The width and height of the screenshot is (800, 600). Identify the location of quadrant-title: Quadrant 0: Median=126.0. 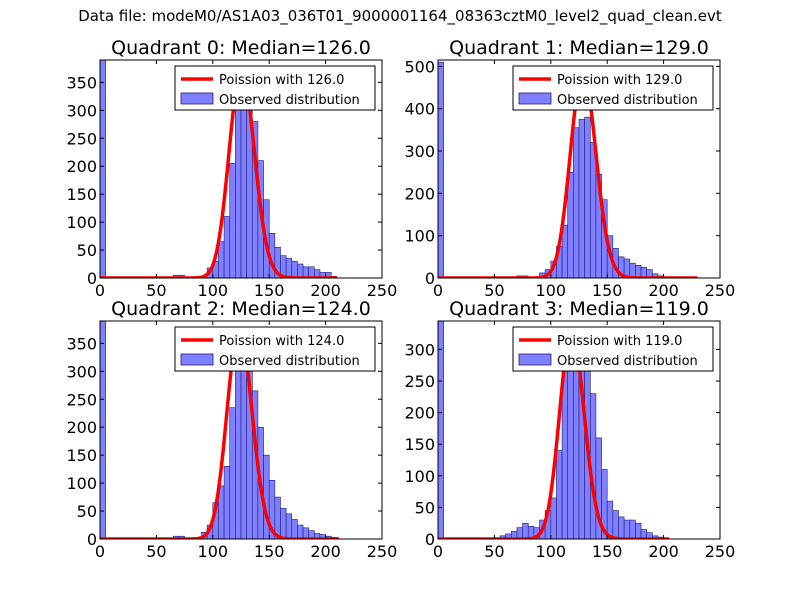
(241, 48).